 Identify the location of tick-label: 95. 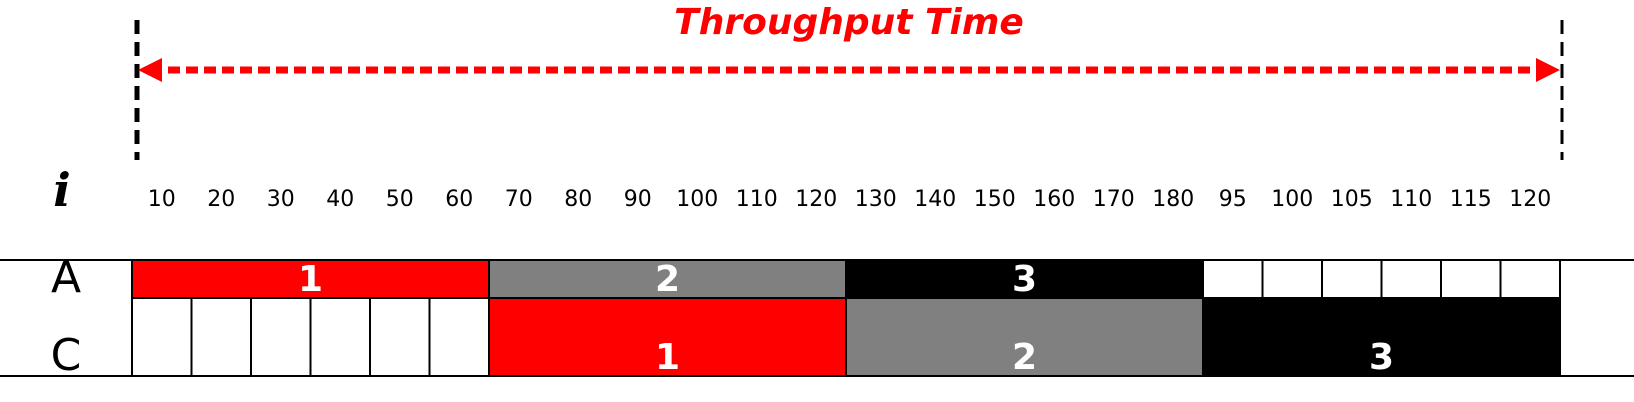
(1233, 199).